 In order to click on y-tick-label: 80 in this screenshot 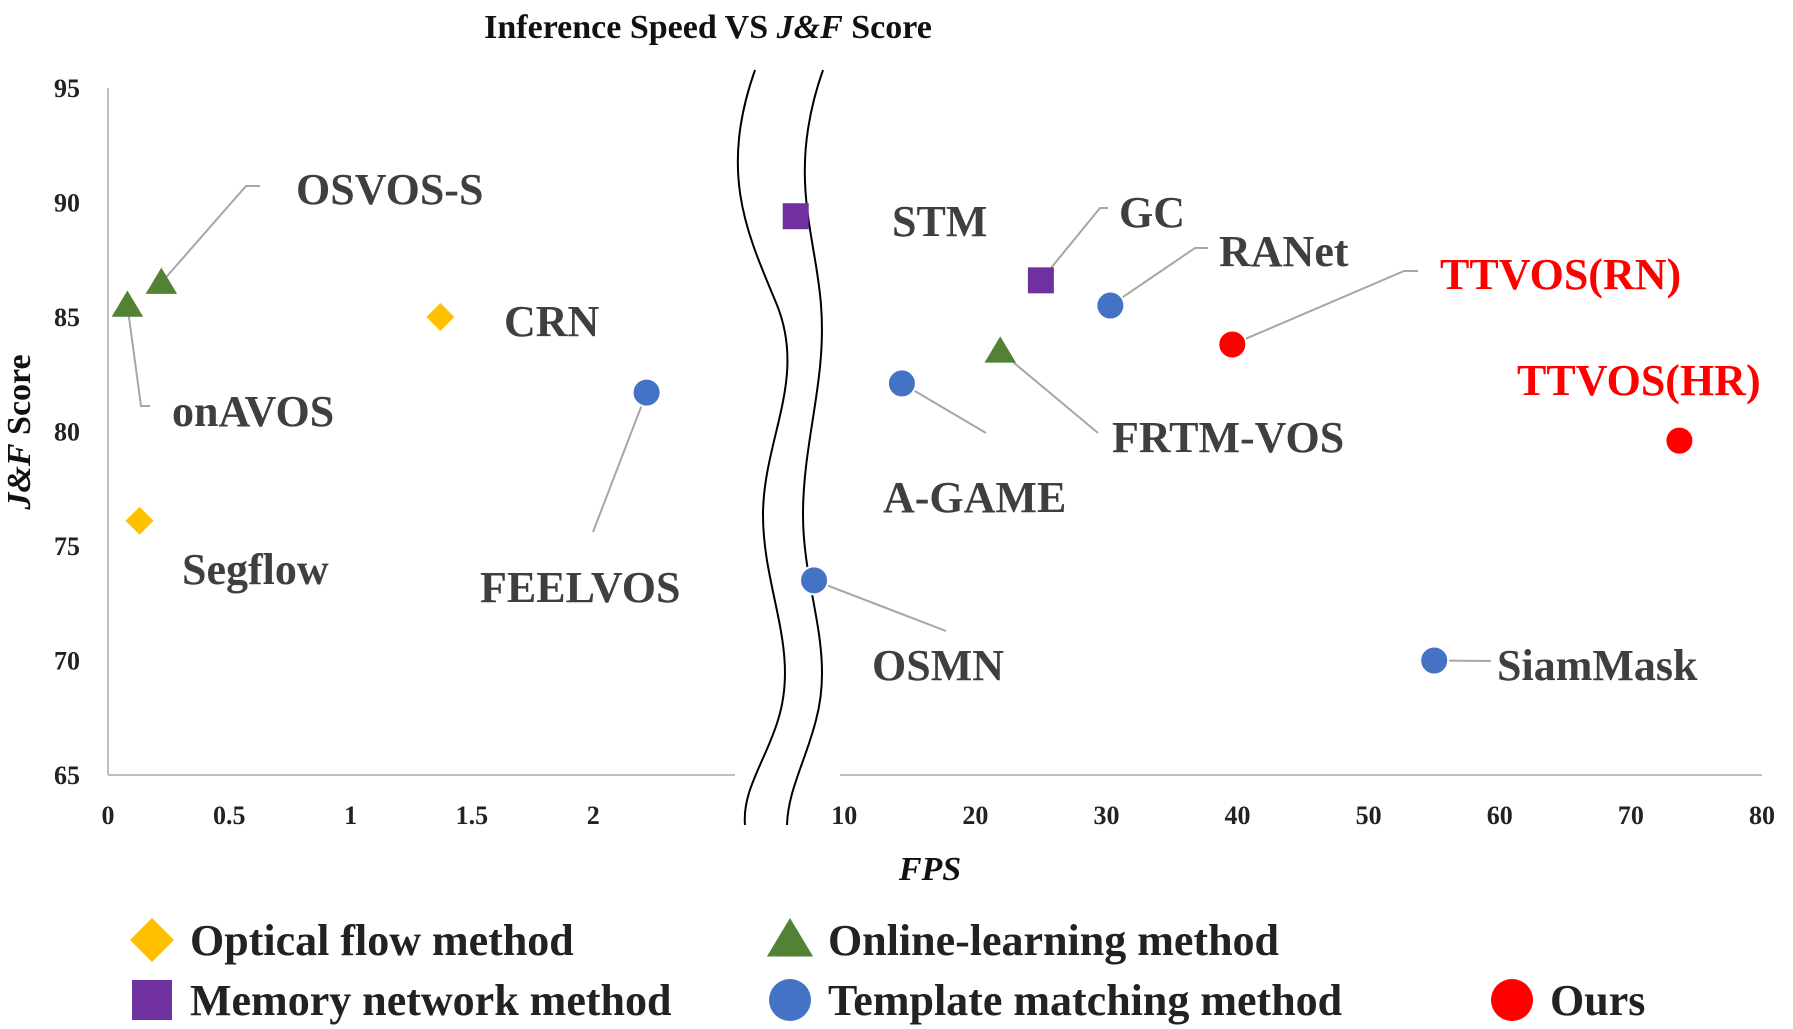, I will do `click(67, 432)`.